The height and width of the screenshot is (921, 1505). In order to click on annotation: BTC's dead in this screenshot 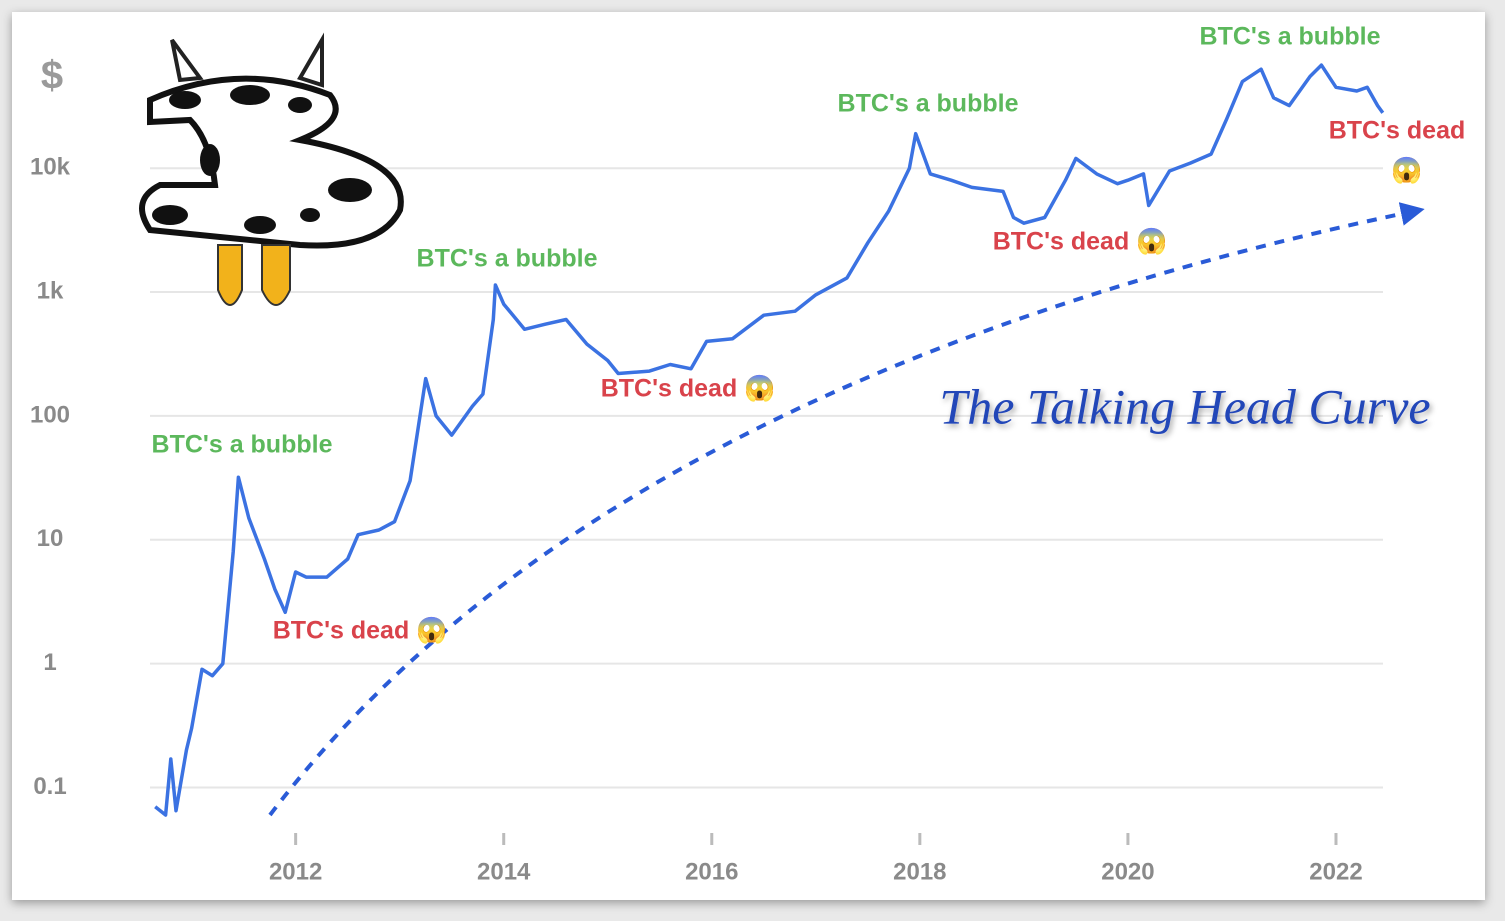, I will do `click(1397, 131)`.